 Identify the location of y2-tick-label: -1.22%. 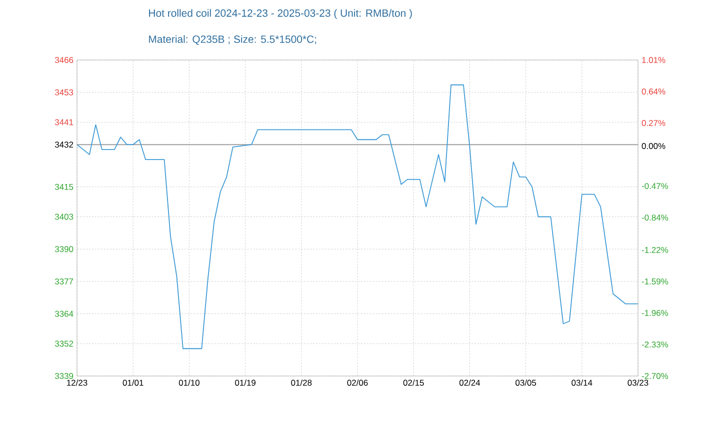
(655, 249).